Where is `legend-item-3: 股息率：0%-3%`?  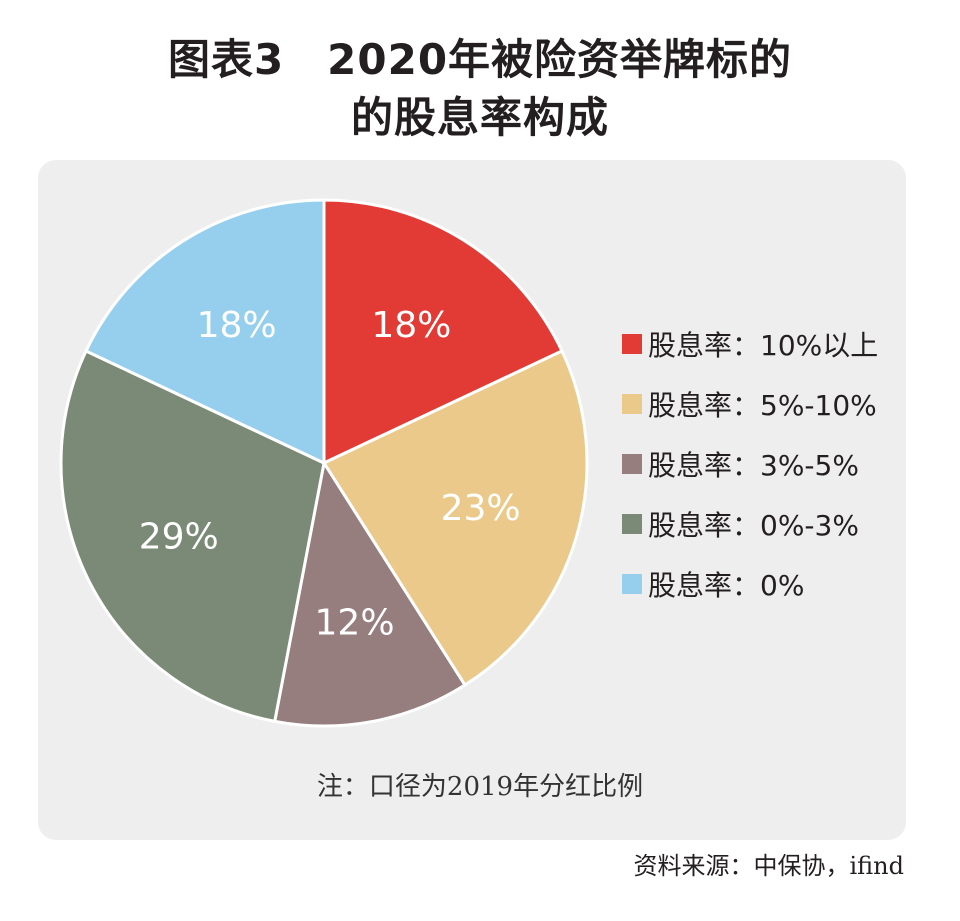
legend-item-3: 股息率：0%-3% is located at coordinates (750, 524).